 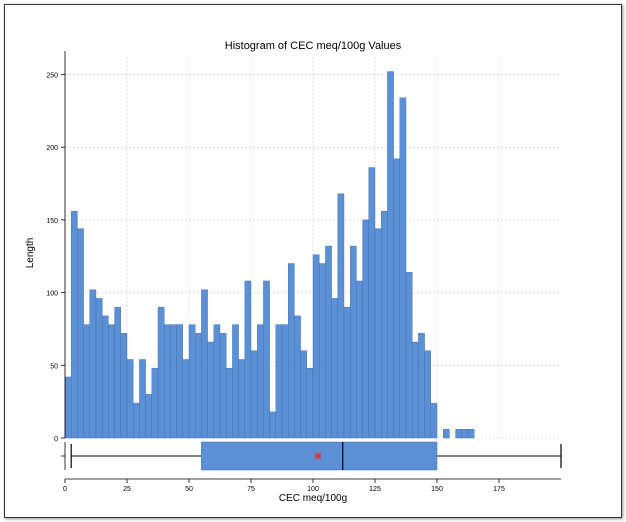 What do you see at coordinates (437, 489) in the screenshot?
I see `x-tick-label-6: 150` at bounding box center [437, 489].